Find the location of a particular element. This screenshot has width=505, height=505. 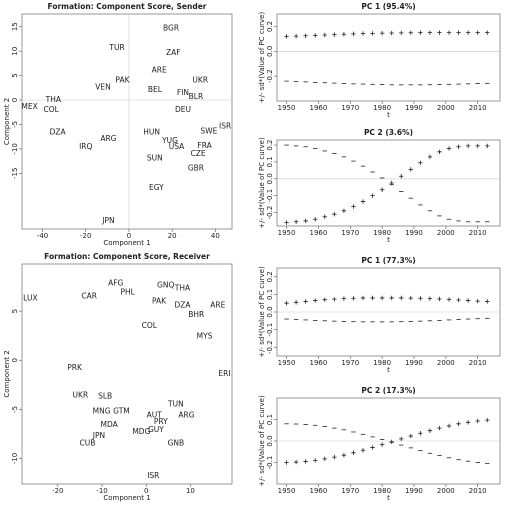

y-tick-label: 0.2 is located at coordinates (270, 26).